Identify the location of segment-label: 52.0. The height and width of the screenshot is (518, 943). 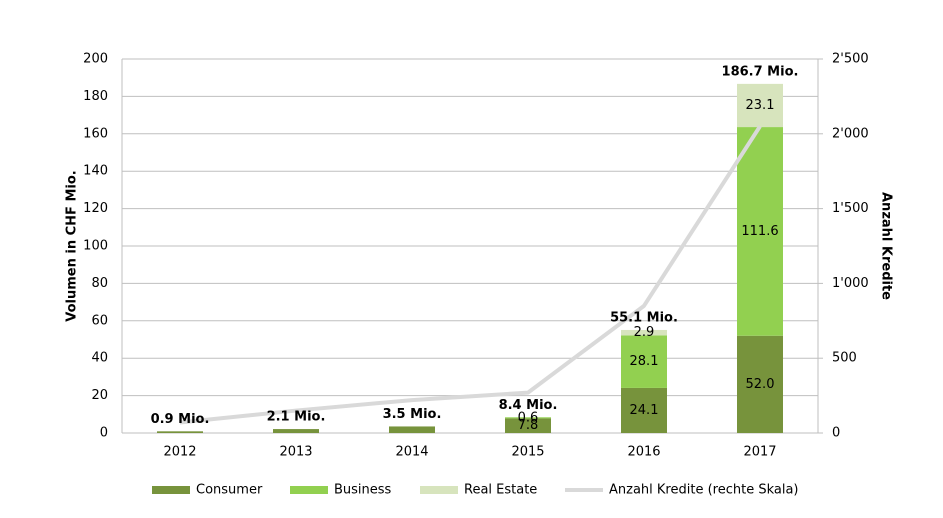
(760, 384).